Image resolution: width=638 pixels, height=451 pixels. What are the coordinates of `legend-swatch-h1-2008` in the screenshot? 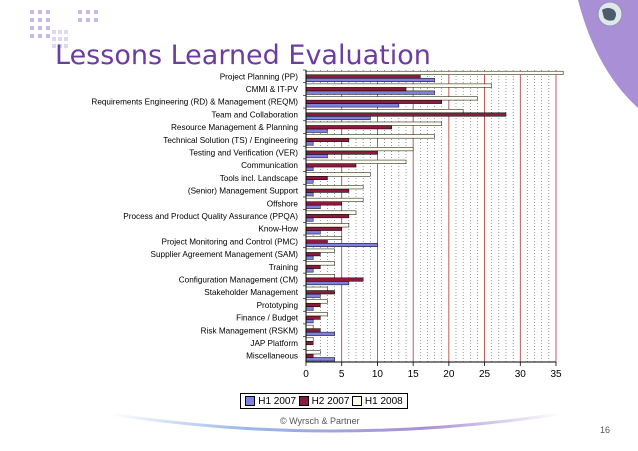 It's located at (356, 401).